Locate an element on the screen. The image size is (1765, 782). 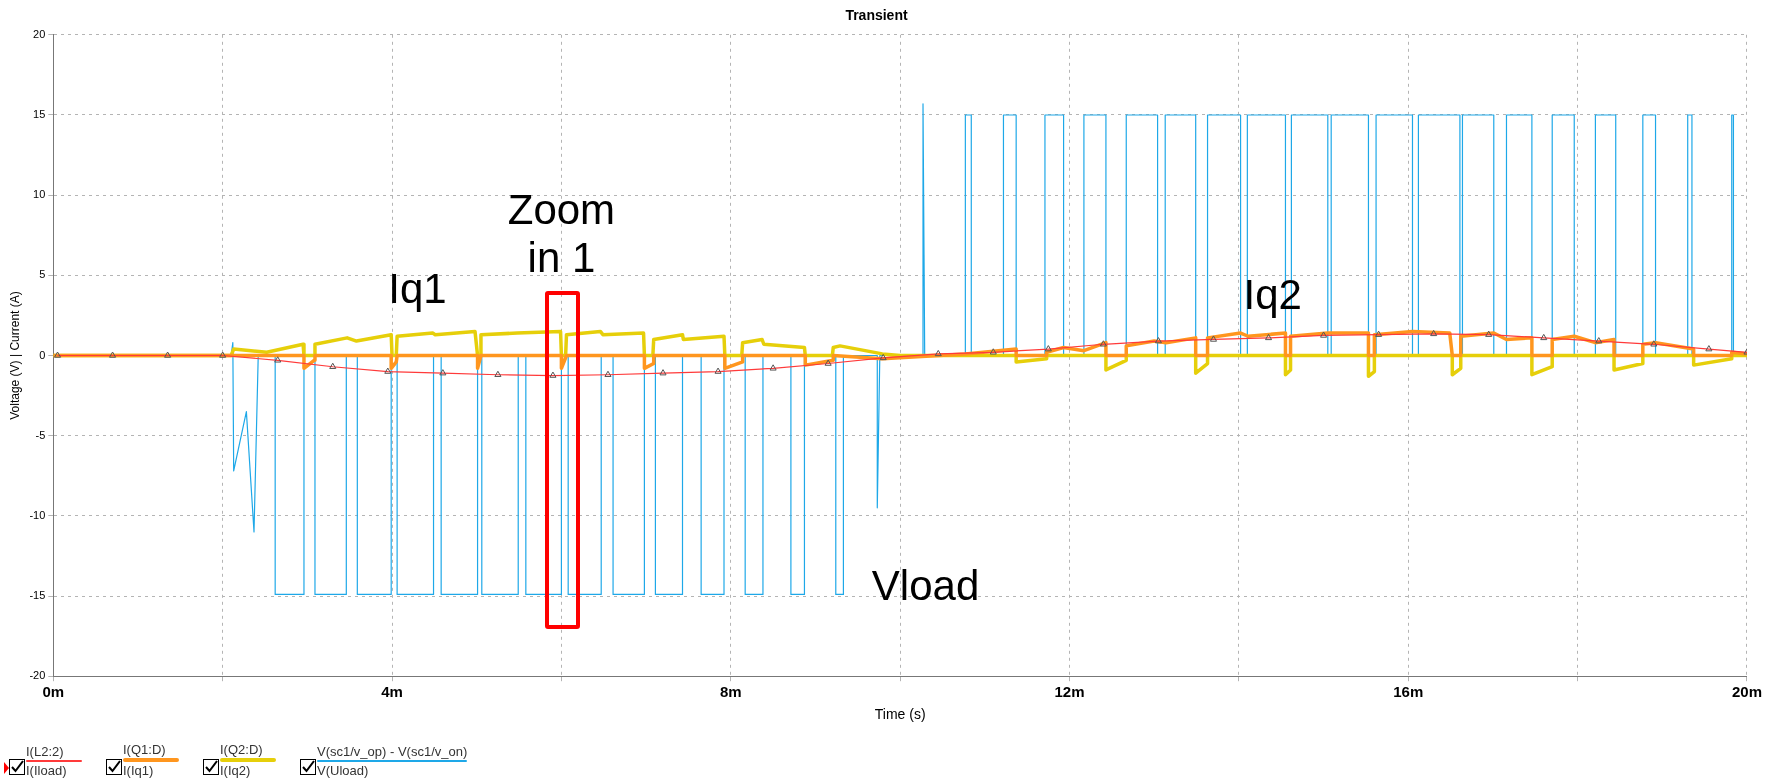
x-tick-label: 4m is located at coordinates (392, 692).